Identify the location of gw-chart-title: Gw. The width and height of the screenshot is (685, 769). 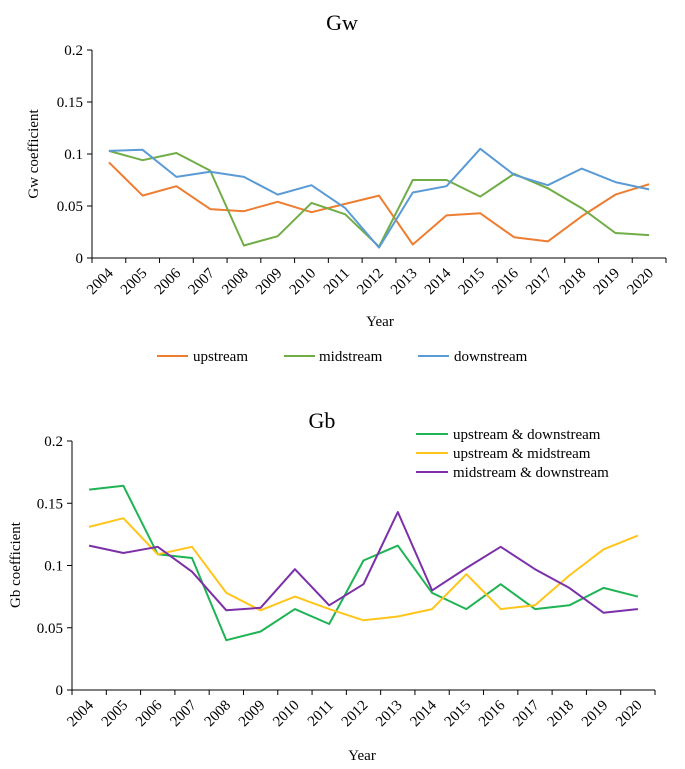
(342, 22).